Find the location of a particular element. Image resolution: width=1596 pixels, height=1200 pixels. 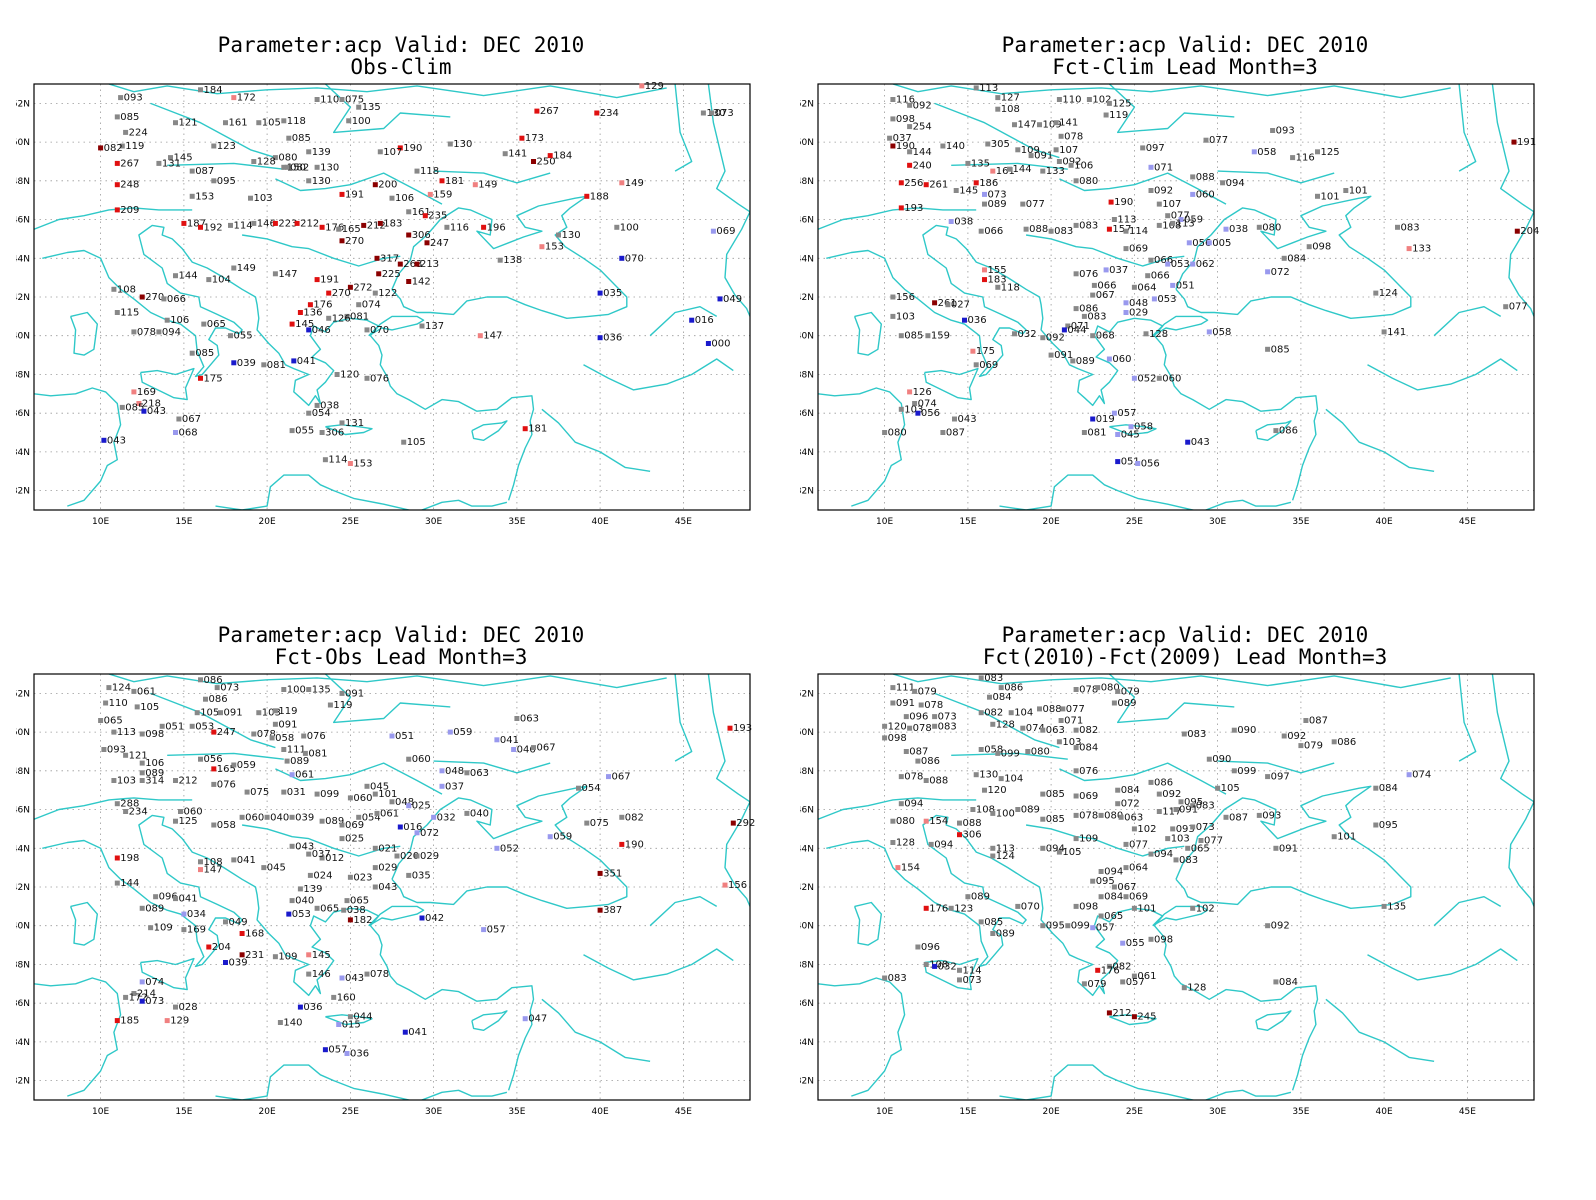

station-marker: 069 is located at coordinates (1135, 249).